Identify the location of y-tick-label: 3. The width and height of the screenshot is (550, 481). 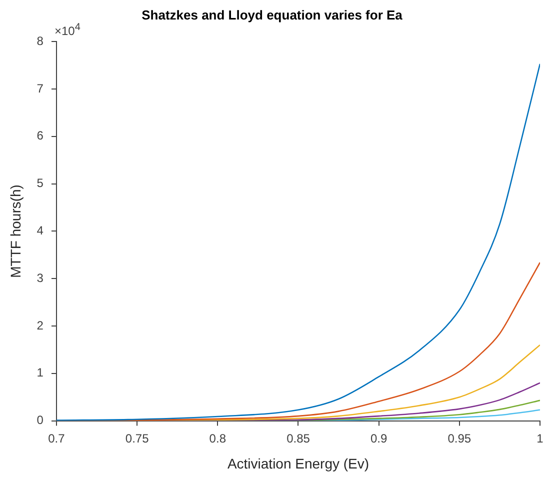
(40, 277).